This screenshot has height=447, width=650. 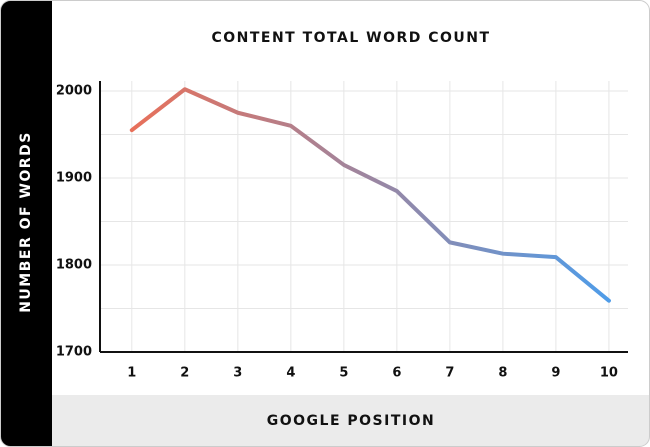 I want to click on x-tick-label: 1, so click(x=131, y=373).